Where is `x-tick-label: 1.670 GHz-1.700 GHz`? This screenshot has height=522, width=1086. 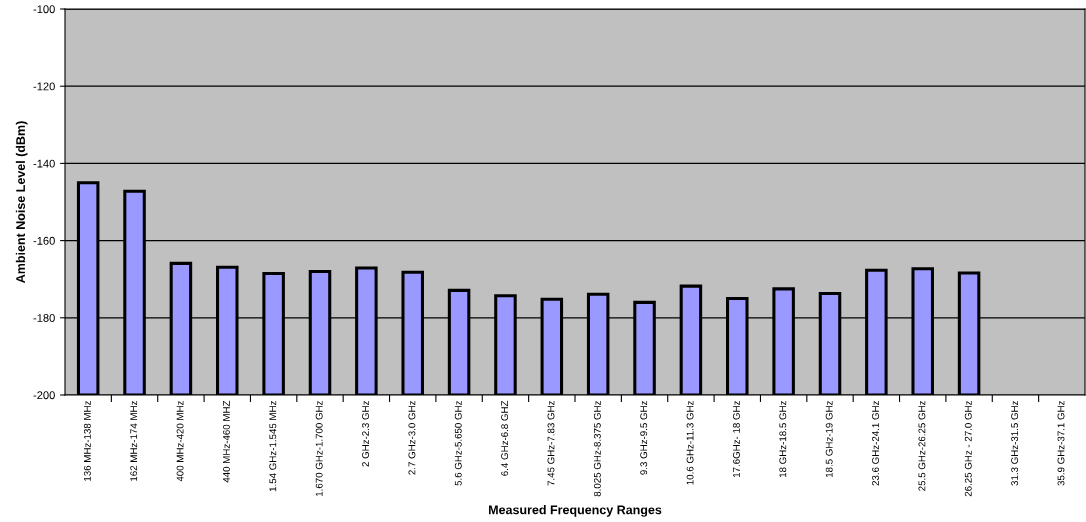
x-tick-label: 1.670 GHz-1.700 GHz is located at coordinates (319, 448).